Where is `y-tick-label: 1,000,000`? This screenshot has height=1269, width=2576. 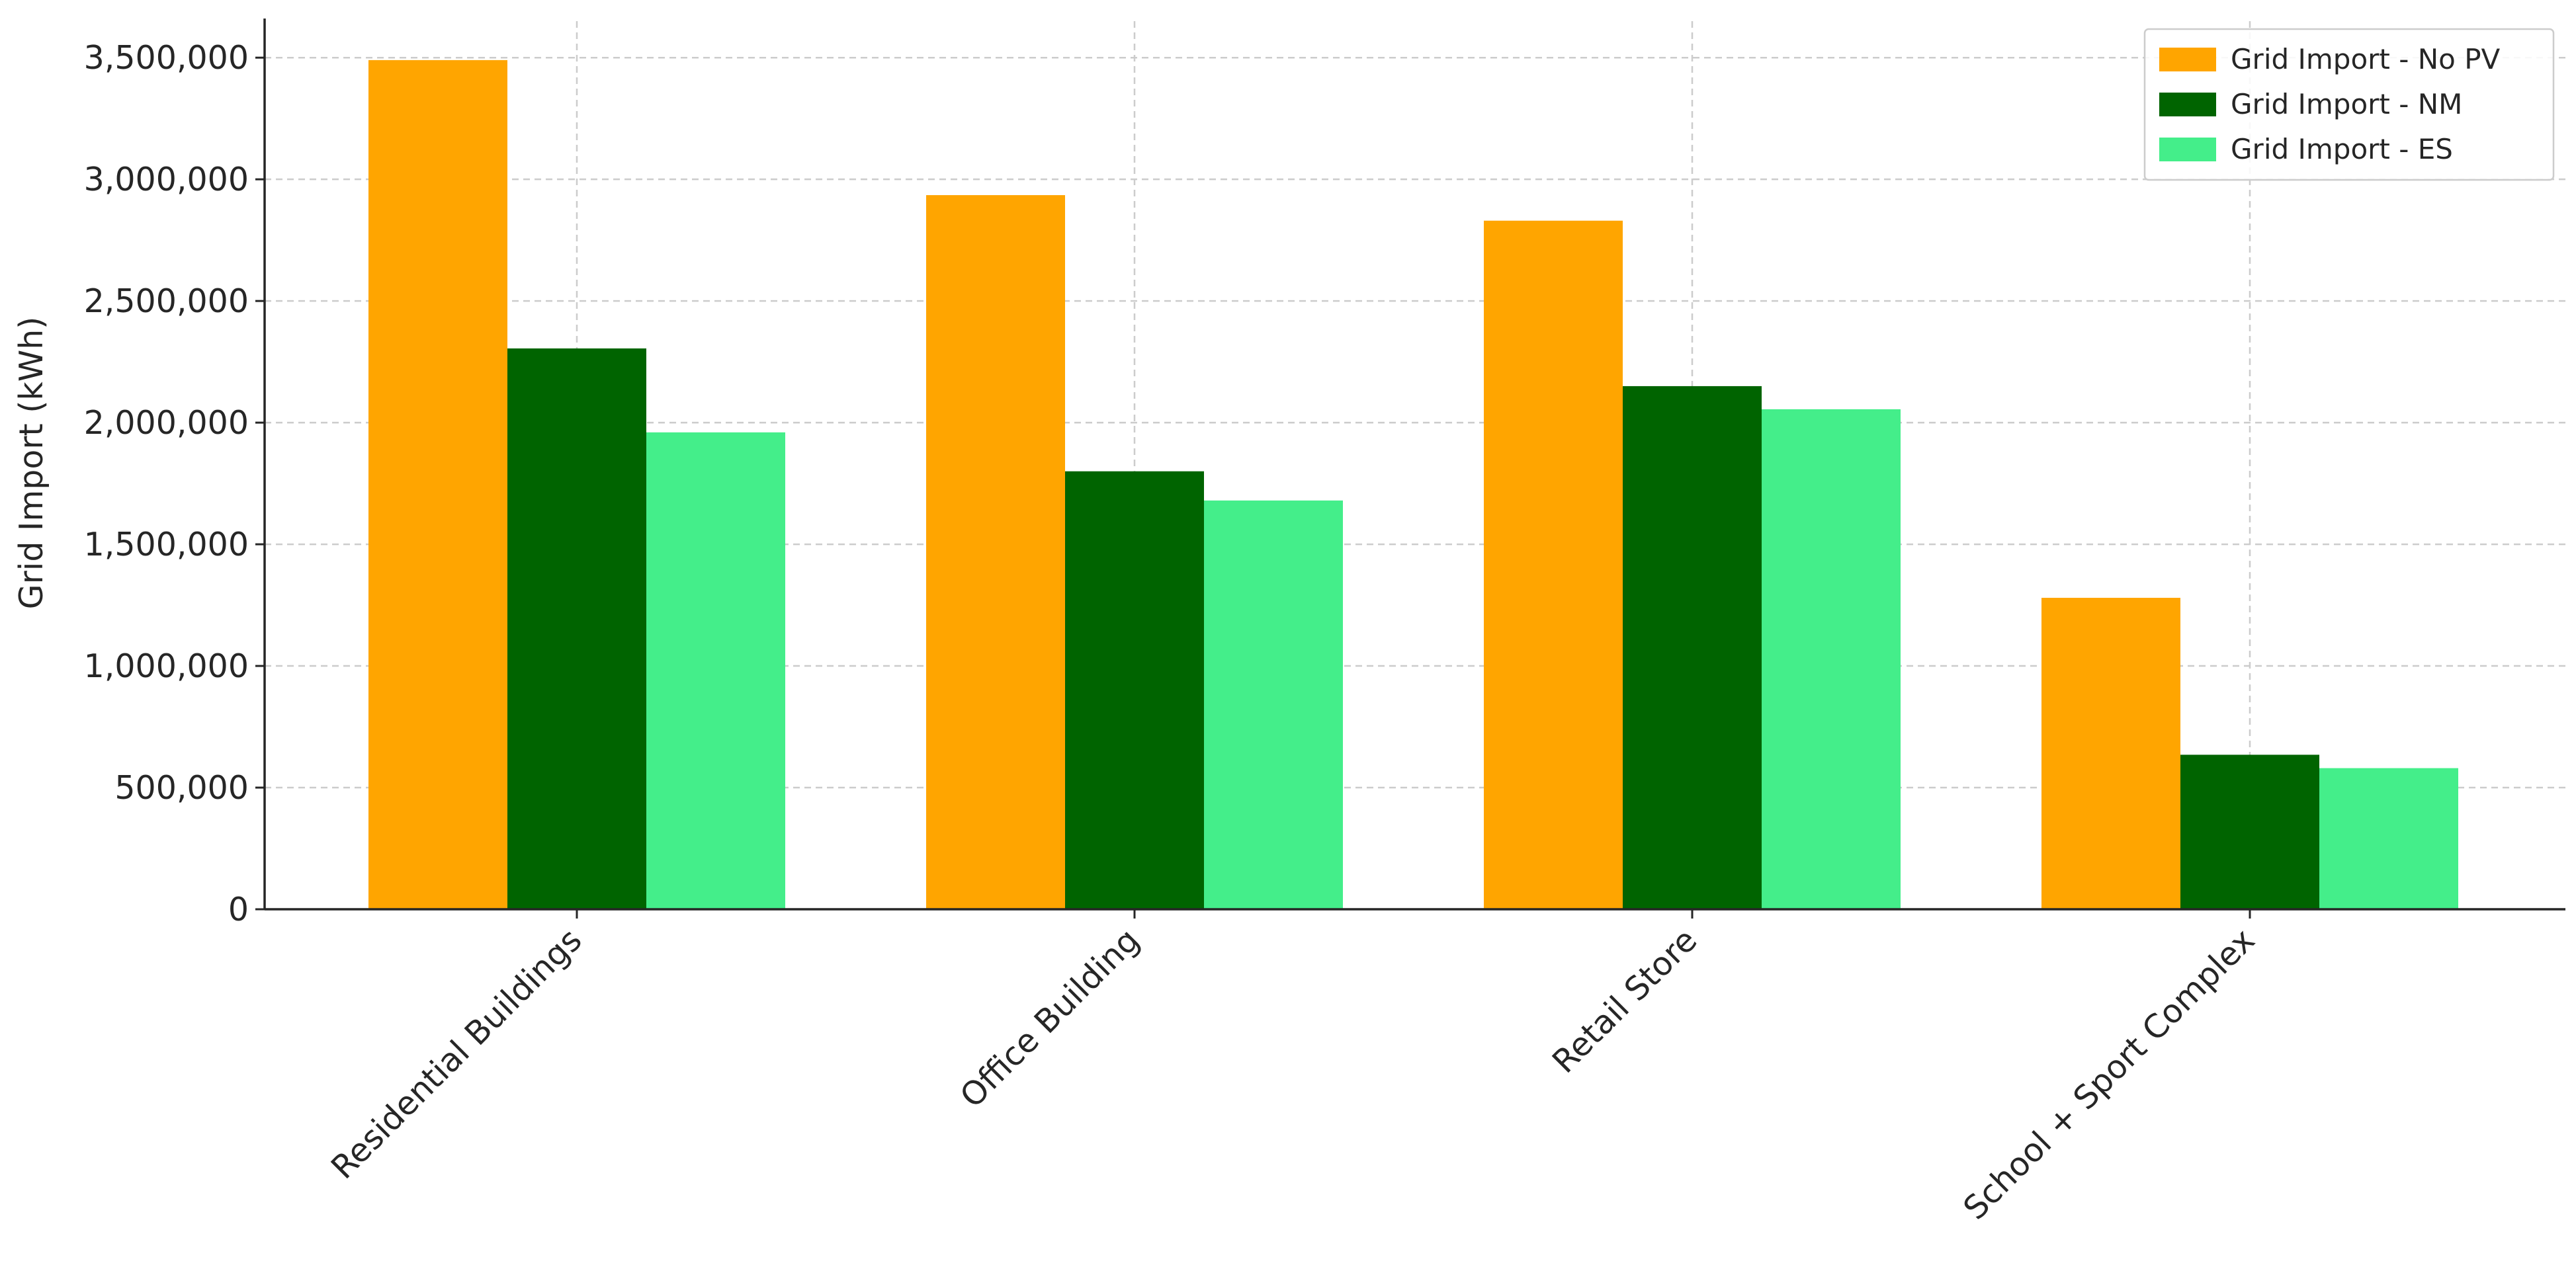
y-tick-label: 1,000,000 is located at coordinates (166, 666).